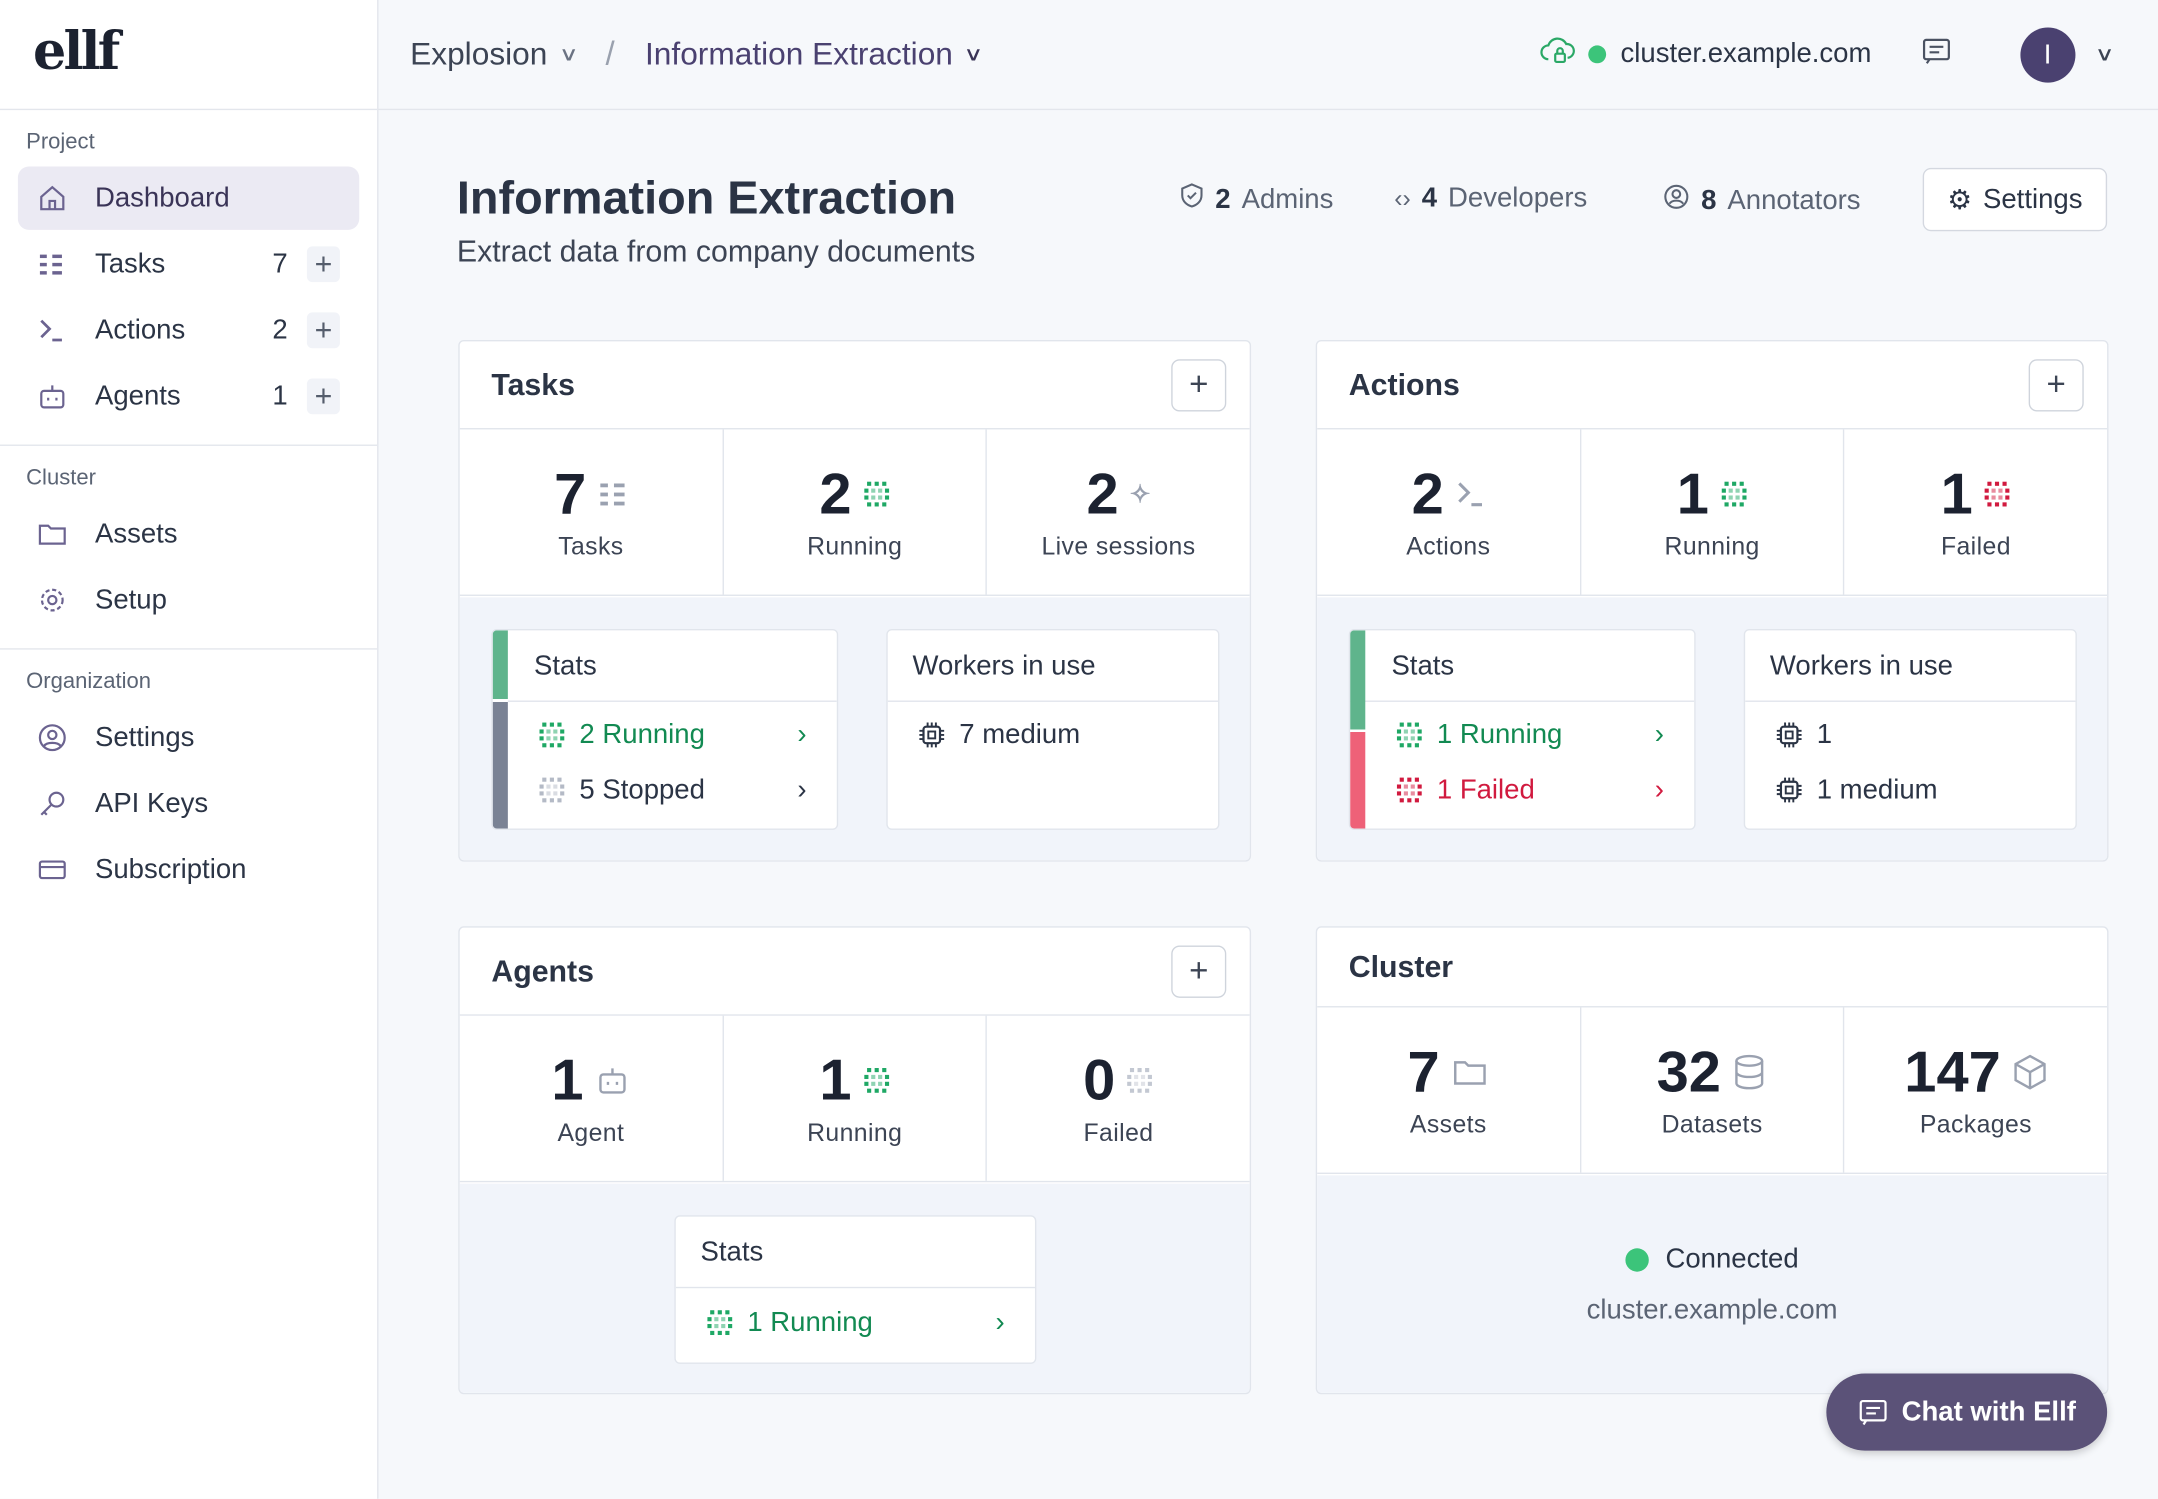 The image size is (2158, 1499). I want to click on sidebar-item-setup: Setup, so click(188, 599).